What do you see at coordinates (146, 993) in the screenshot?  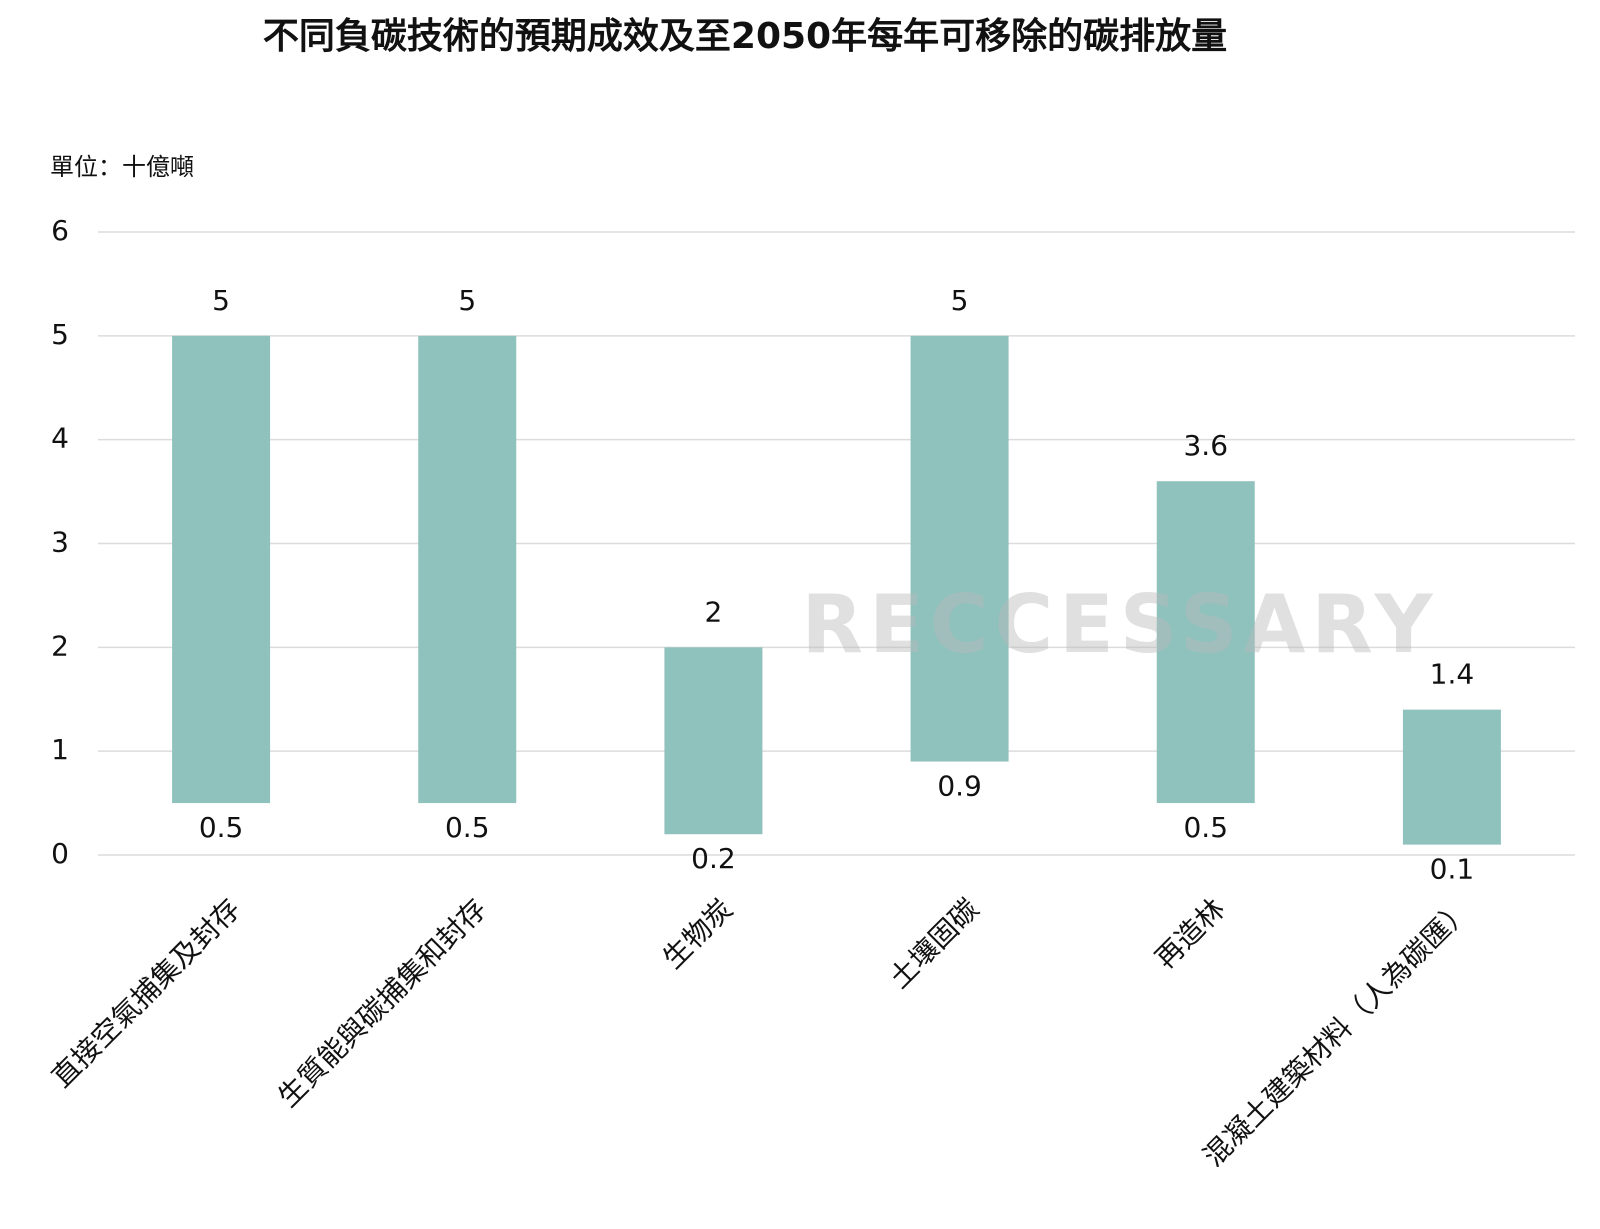 I see `x-tick-label: 直接空氣捕集及封存` at bounding box center [146, 993].